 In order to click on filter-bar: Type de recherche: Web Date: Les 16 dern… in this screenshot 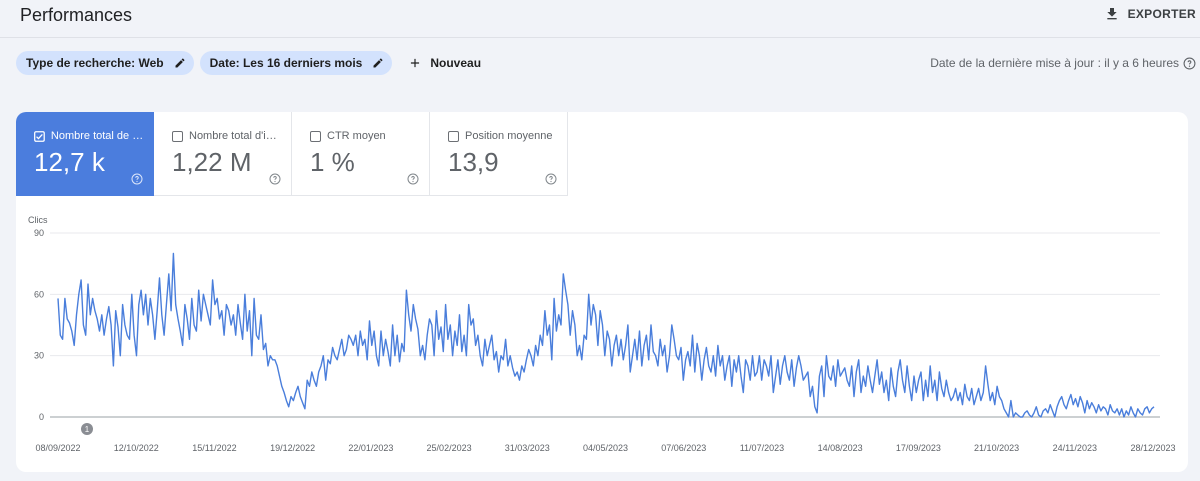, I will do `click(248, 63)`.